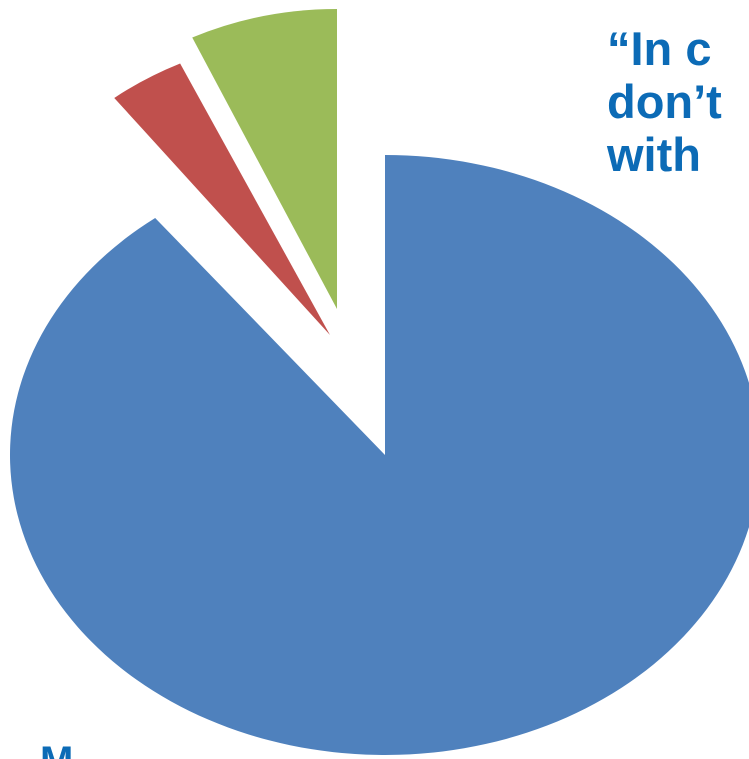  I want to click on bottom-text-fragment: M, so click(65, 752).